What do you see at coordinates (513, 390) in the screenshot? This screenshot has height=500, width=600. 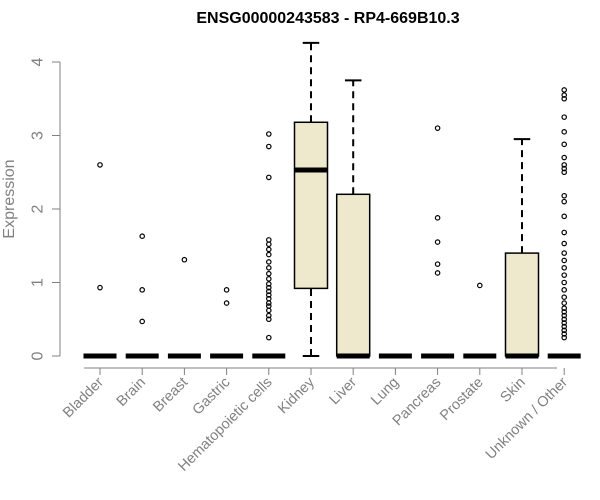 I see `x-tick-label-10: Skin` at bounding box center [513, 390].